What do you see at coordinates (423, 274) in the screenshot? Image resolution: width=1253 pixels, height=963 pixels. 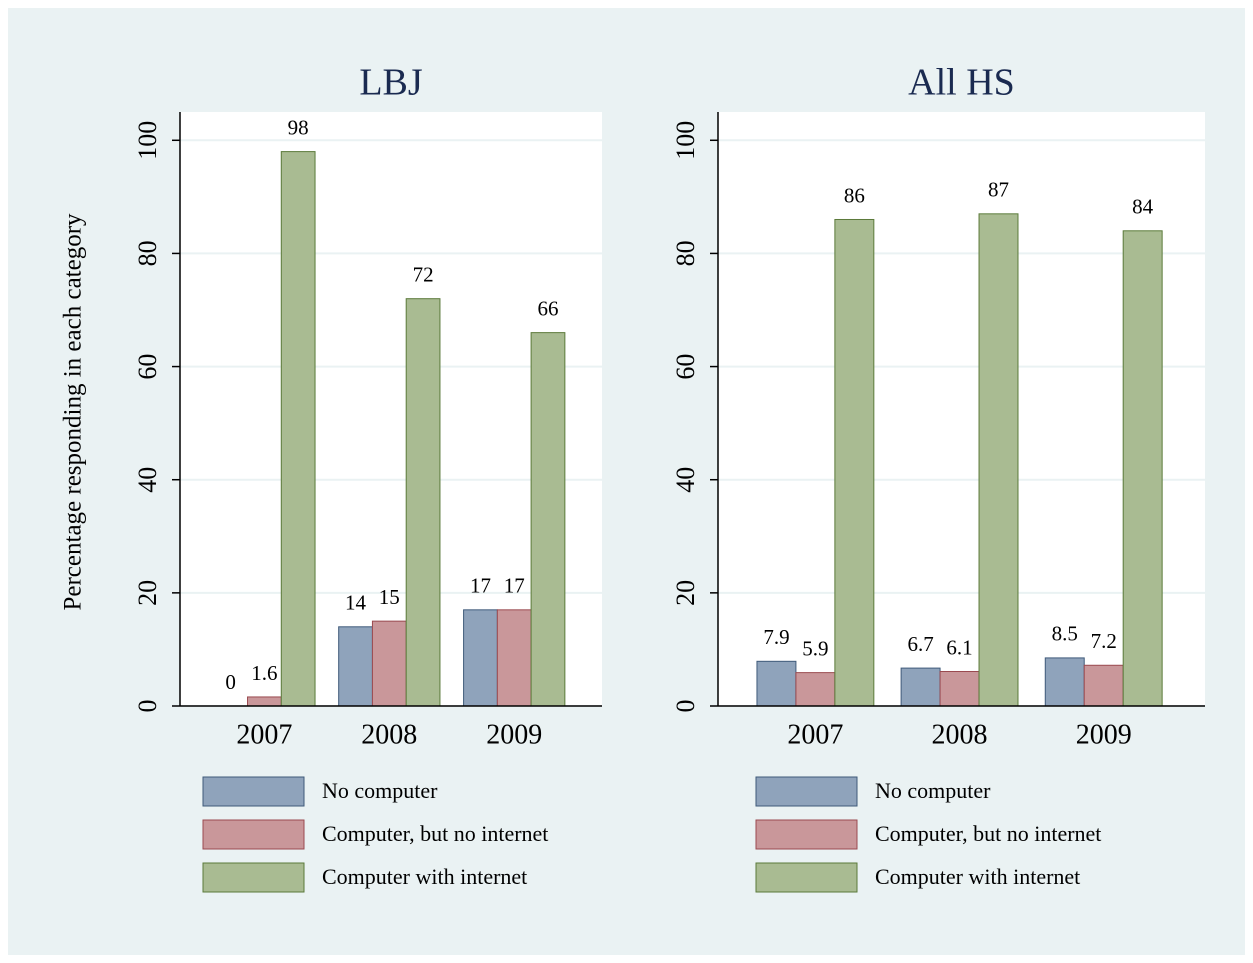 I see `value-label: 72` at bounding box center [423, 274].